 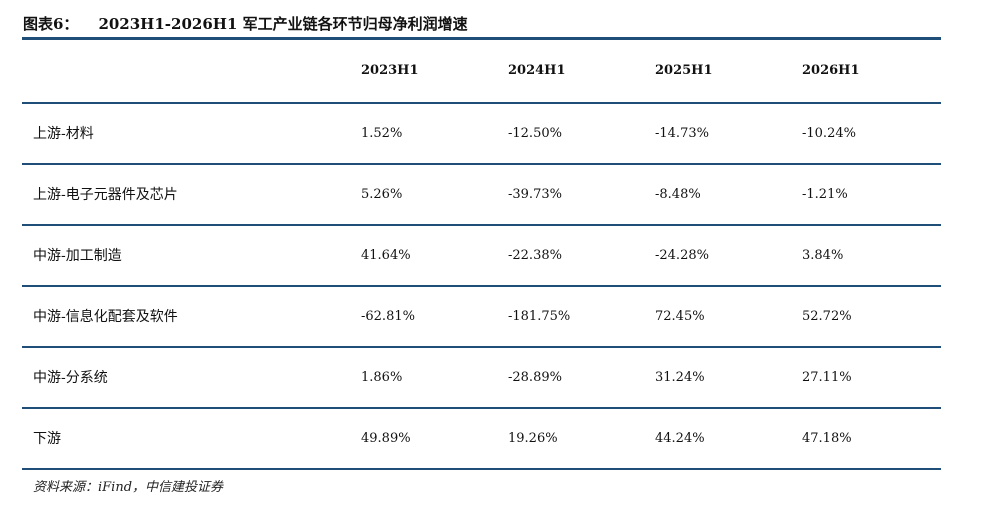 I want to click on table-row: 中游-分系统 1.86% -28.89% 31.24% 27.11%, so click(x=481, y=377).